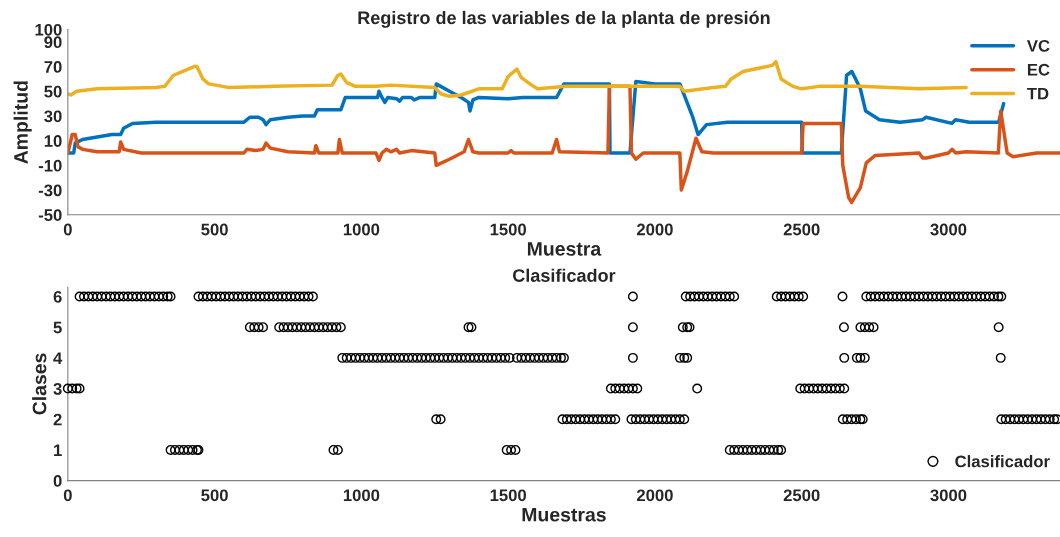 This screenshot has width=1060, height=537. What do you see at coordinates (1038, 69) in the screenshot?
I see `legend-label: EC` at bounding box center [1038, 69].